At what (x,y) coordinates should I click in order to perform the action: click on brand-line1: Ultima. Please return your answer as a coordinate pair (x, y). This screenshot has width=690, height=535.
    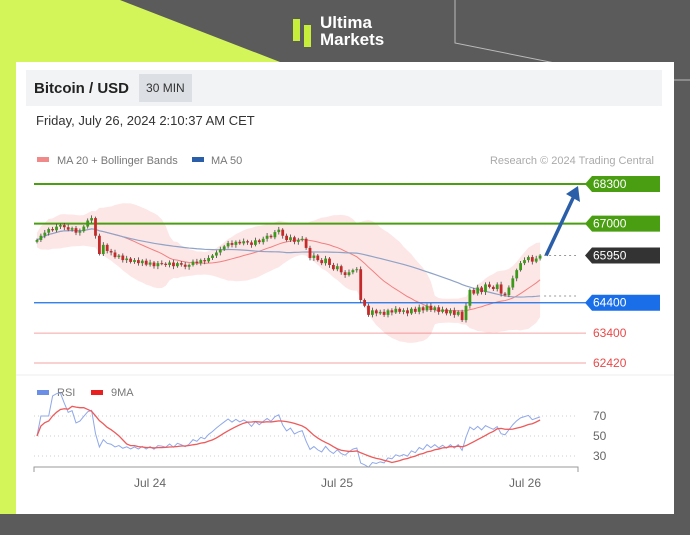
    Looking at the image, I should click on (346, 22).